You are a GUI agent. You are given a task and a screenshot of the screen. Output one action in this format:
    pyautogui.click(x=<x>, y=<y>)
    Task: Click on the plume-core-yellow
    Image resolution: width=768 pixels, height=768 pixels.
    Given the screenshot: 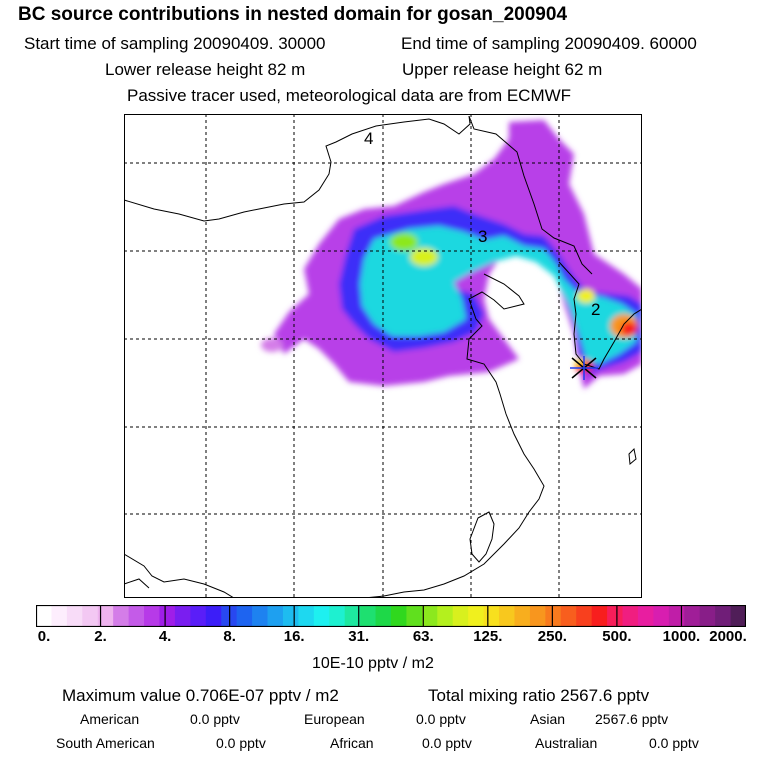 What is the action you would take?
    pyautogui.click(x=424, y=257)
    